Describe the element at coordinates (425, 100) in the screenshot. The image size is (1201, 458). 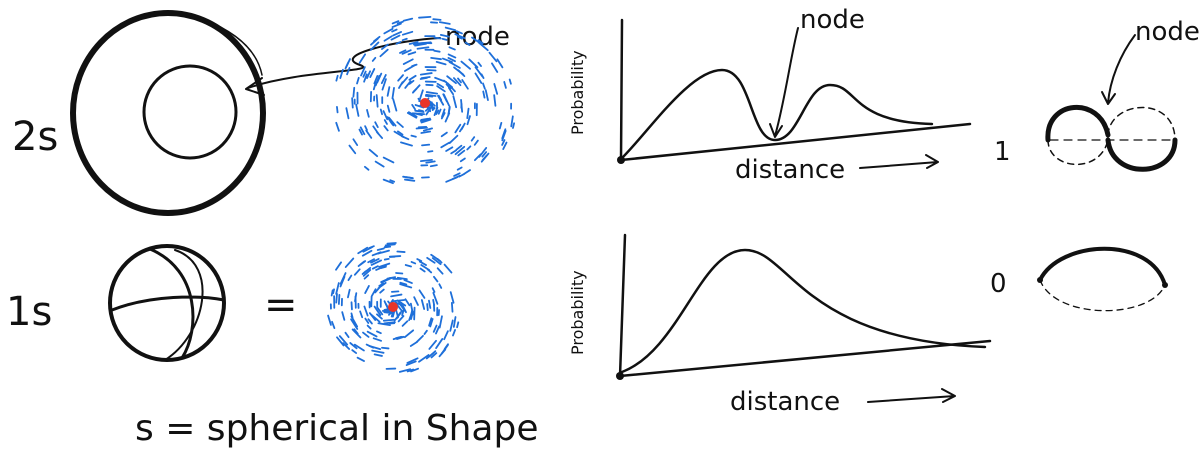
I see `electron-cloud` at that location.